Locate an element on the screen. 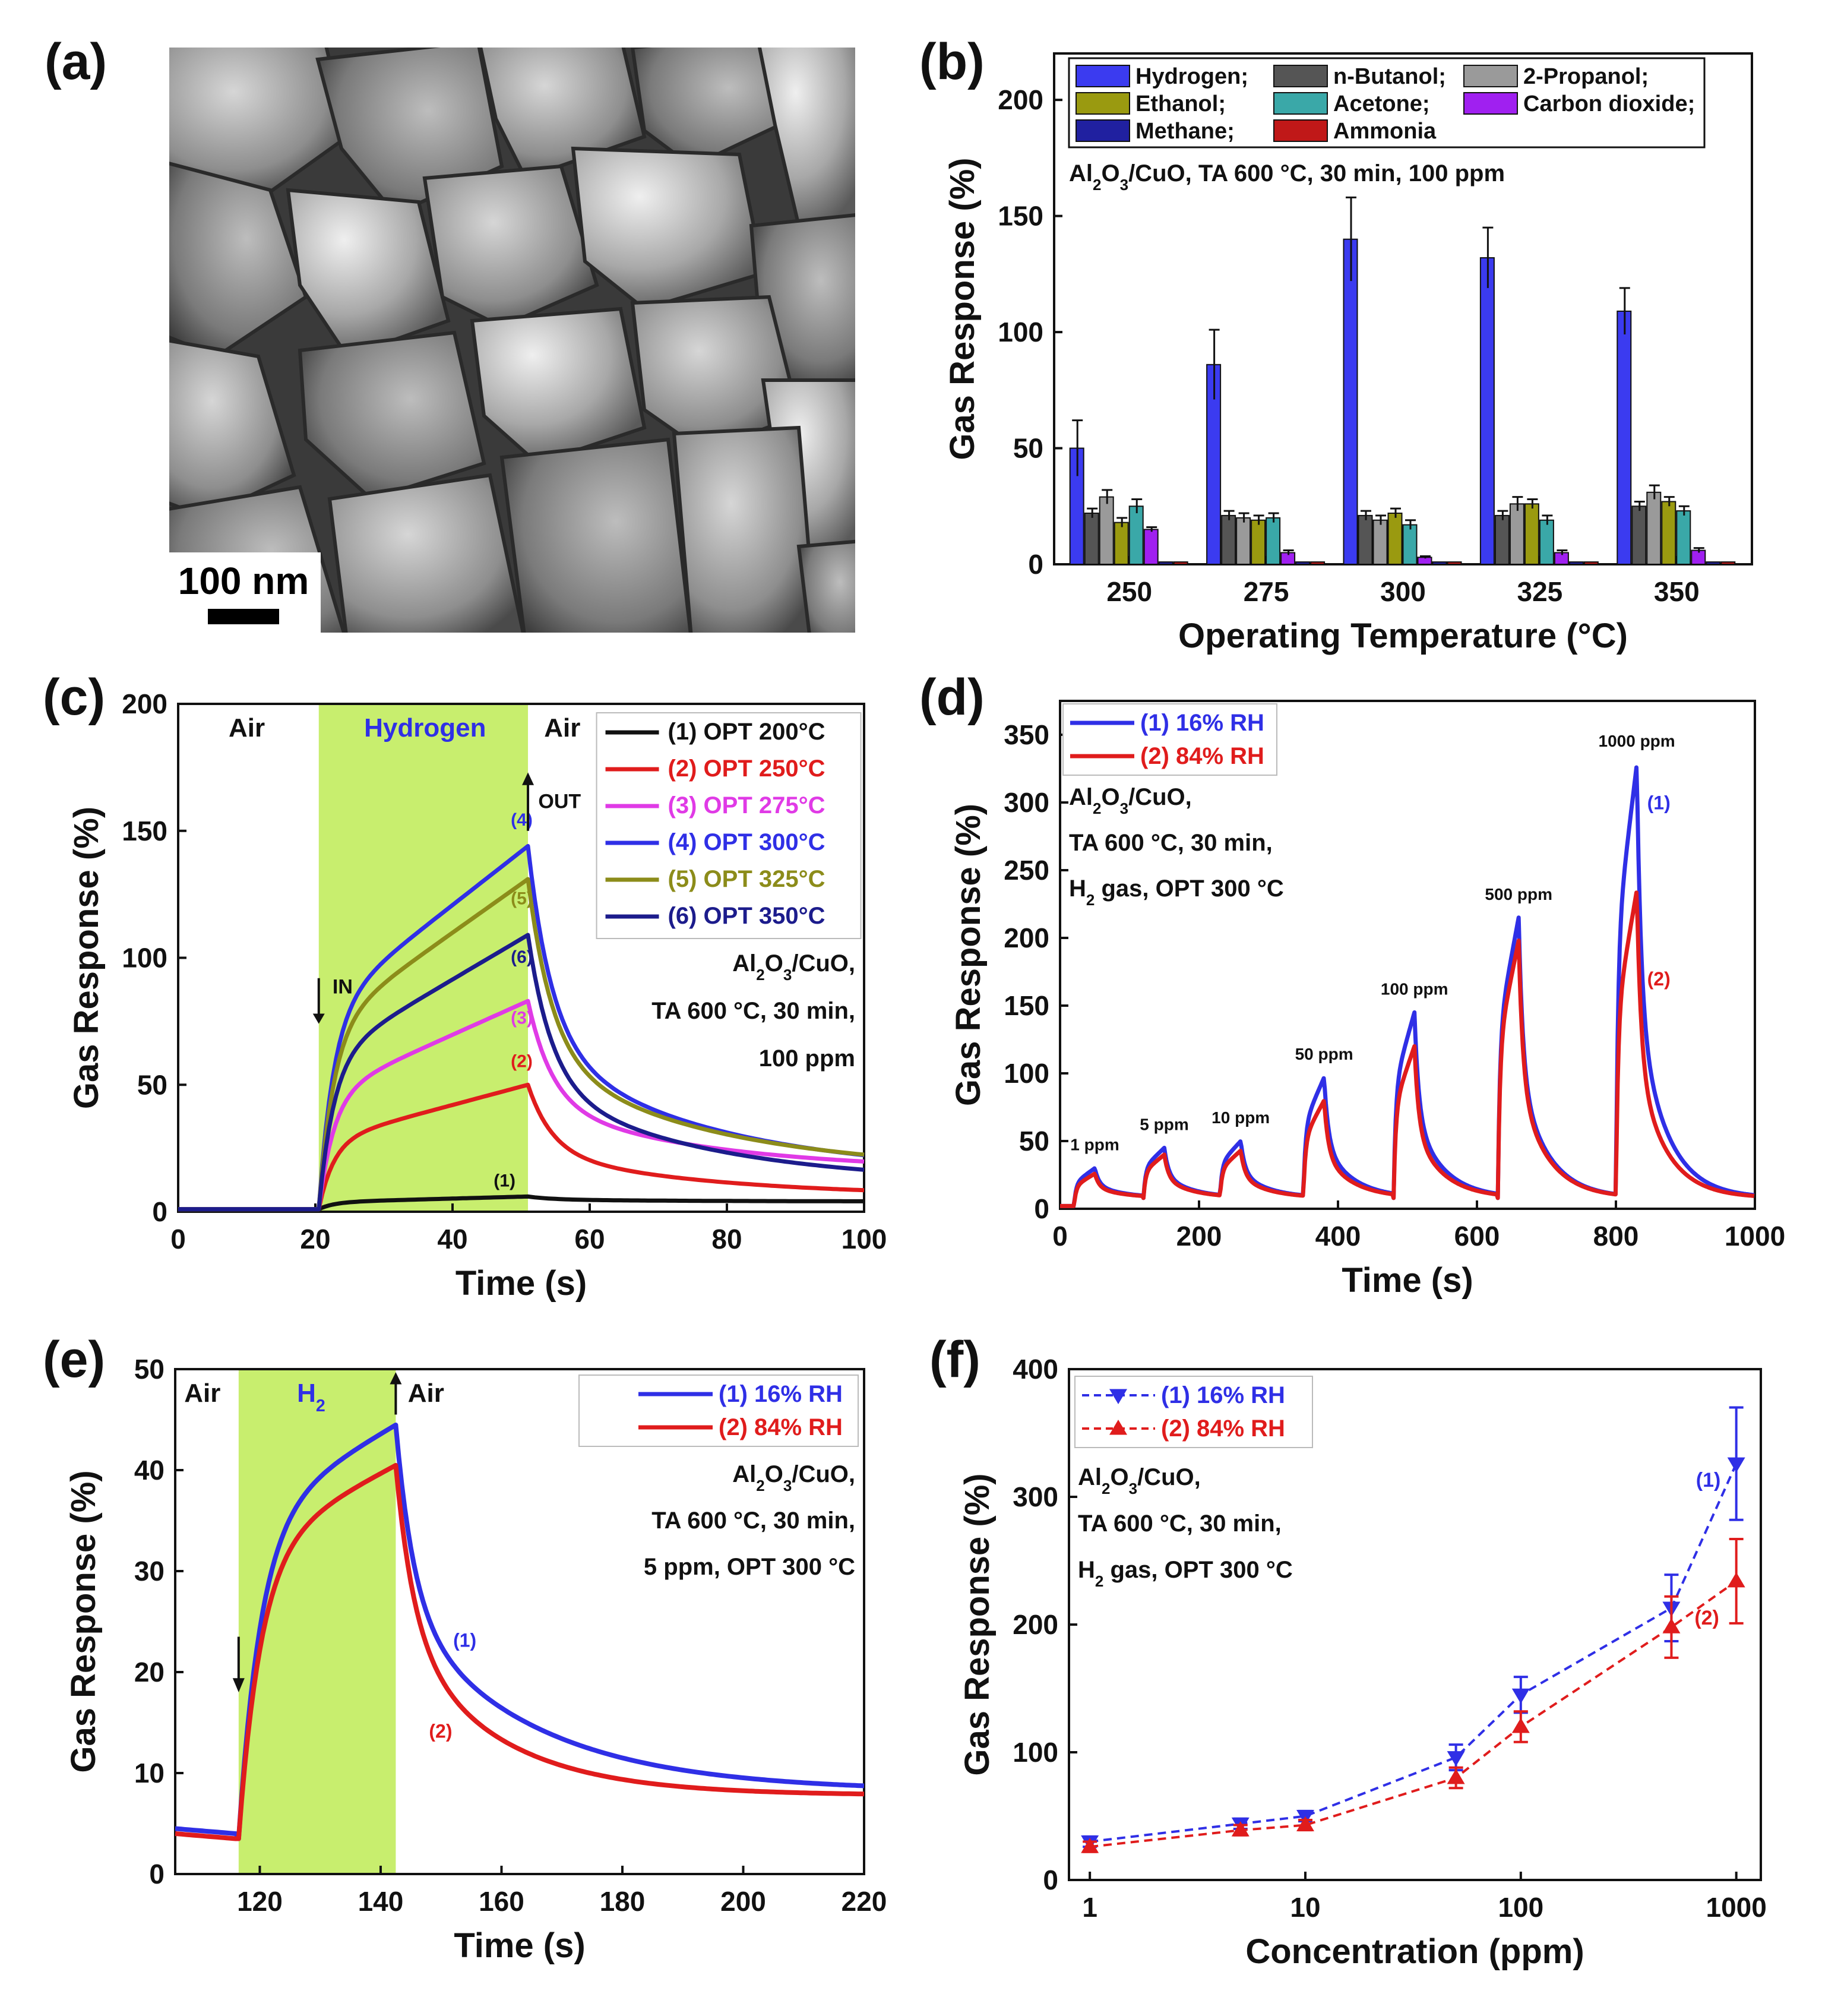 This screenshot has height=2016, width=1822. scale-bar-label: 100 nm is located at coordinates (243, 581).